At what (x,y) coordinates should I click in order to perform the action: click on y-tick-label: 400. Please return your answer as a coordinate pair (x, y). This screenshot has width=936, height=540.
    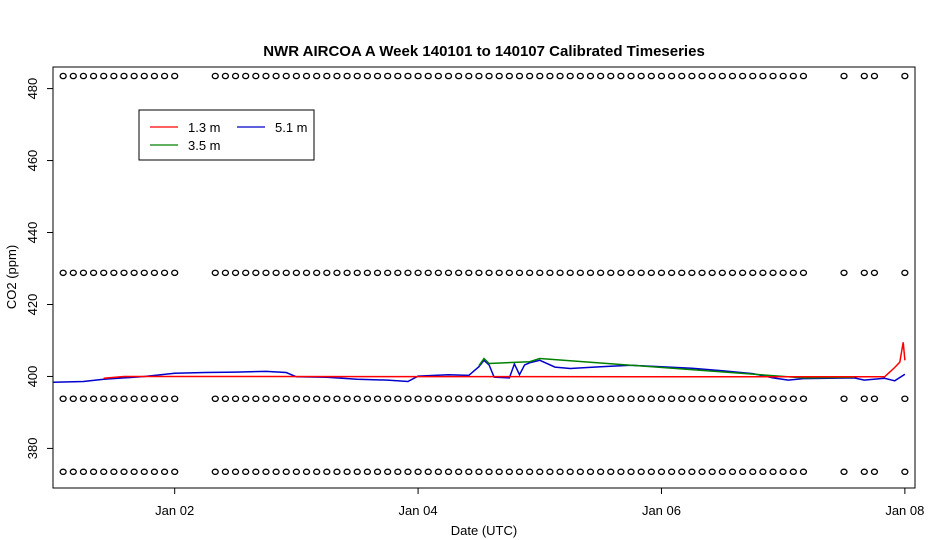
    Looking at the image, I should click on (32, 377).